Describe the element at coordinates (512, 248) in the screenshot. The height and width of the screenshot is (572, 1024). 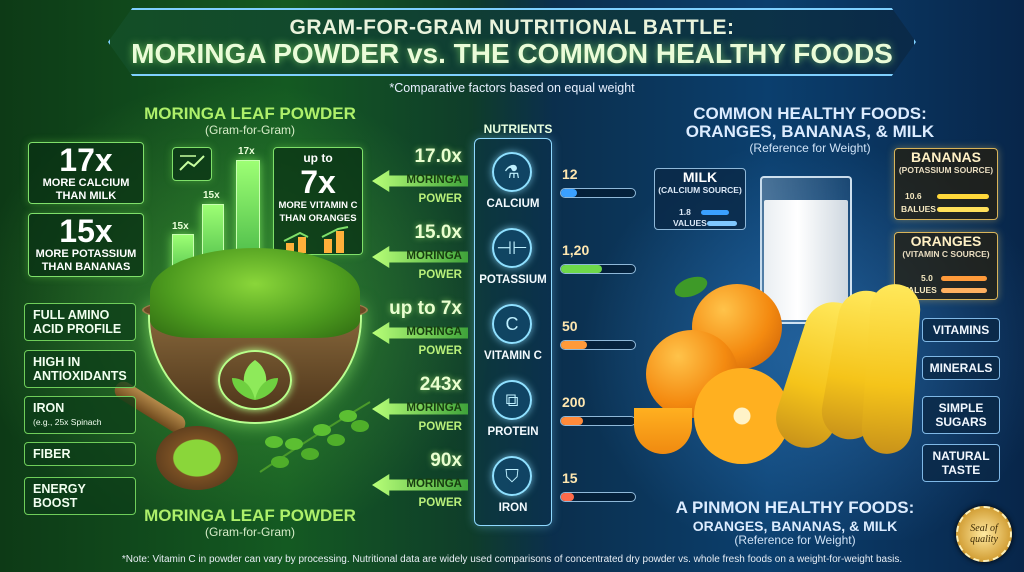
I see `dumbbell-icon: ⊣⊢` at that location.